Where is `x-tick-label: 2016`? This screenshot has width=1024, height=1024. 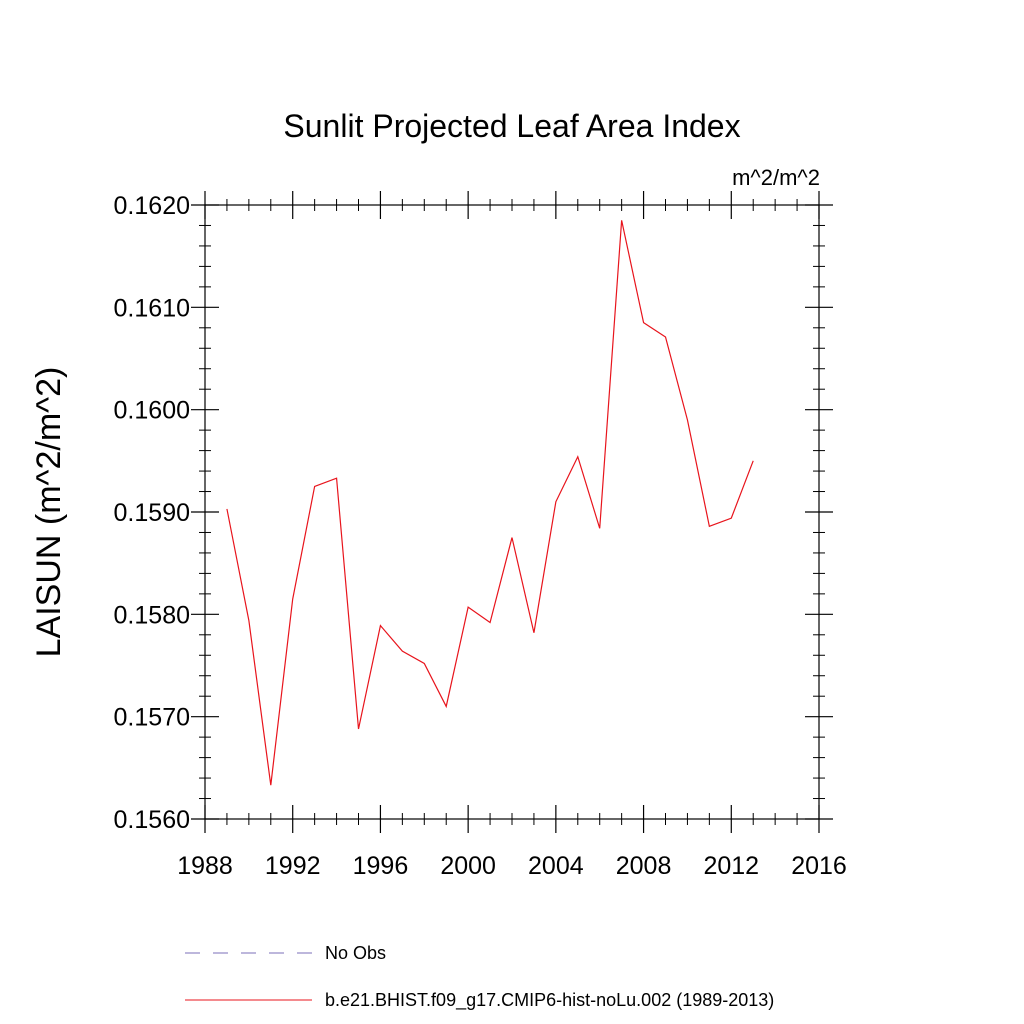
x-tick-label: 2016 is located at coordinates (819, 866).